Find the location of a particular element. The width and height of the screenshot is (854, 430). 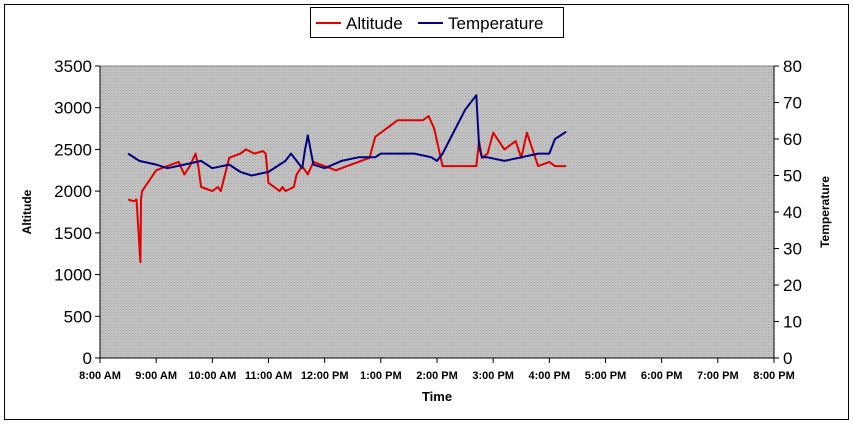

x-tick-label: 8:00 AM is located at coordinates (100, 376).